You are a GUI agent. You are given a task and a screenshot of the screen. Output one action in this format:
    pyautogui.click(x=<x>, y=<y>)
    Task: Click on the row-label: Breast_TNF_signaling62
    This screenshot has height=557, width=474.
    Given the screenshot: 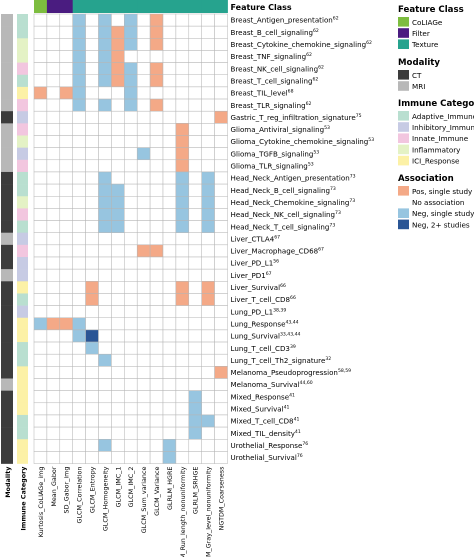 What is the action you would take?
    pyautogui.click(x=272, y=56)
    